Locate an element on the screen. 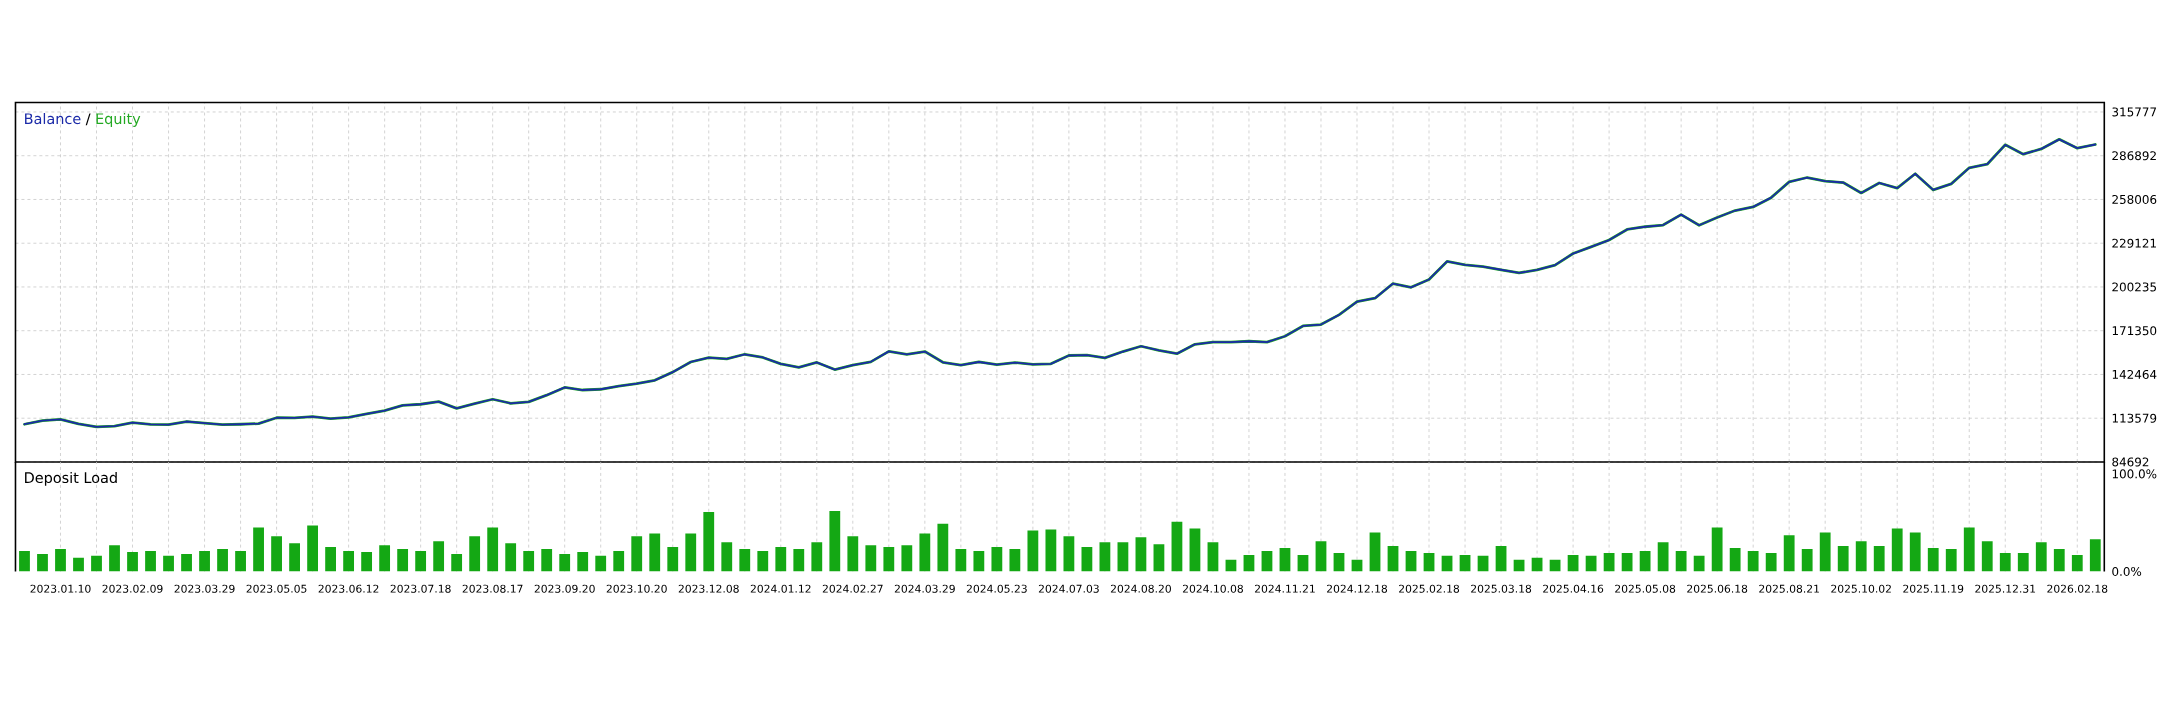  y-tick-label: 286892 is located at coordinates (2134, 156).